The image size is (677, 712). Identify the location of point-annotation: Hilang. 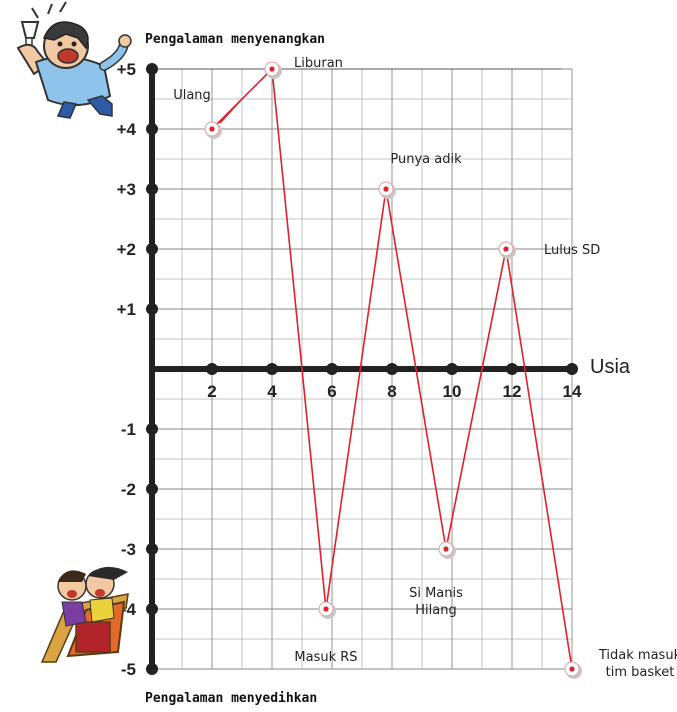
(435, 610).